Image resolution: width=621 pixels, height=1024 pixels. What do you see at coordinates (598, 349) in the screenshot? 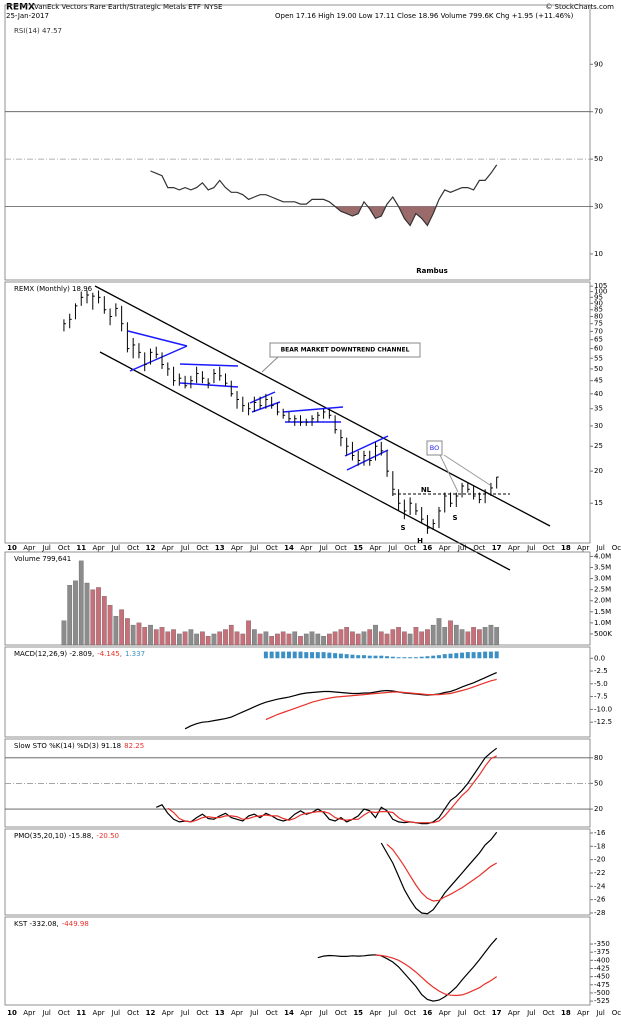
I see `y-tick-label: 60` at bounding box center [598, 349].